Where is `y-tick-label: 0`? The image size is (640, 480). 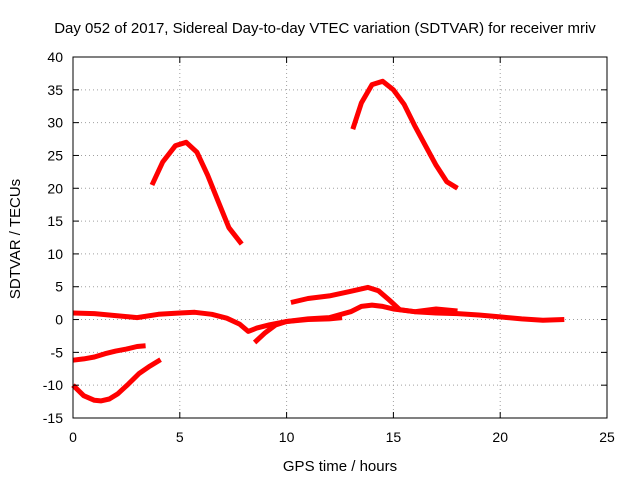 y-tick-label: 0 is located at coordinates (59, 320).